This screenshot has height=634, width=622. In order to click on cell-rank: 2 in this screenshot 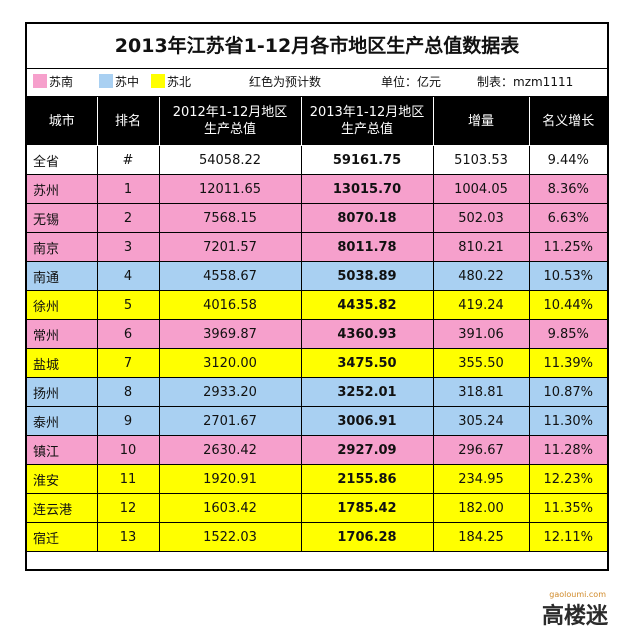, I will do `click(128, 218)`.